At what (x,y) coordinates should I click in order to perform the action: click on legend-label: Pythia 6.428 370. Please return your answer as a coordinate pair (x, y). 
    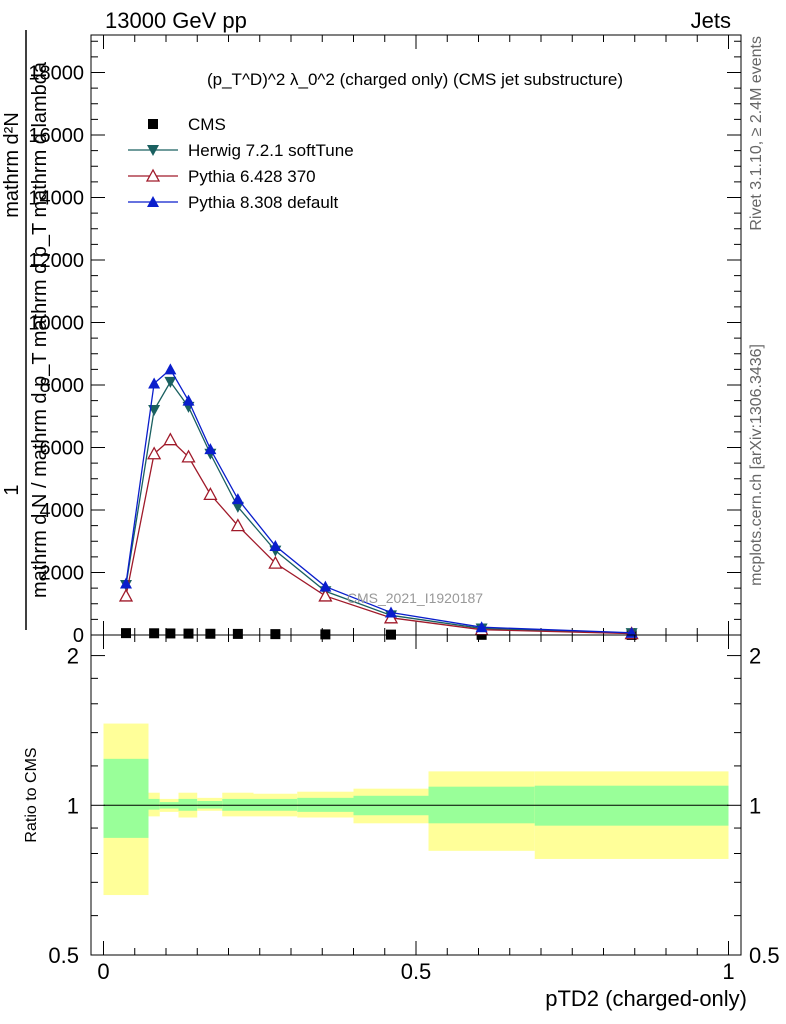
    Looking at the image, I should click on (252, 176).